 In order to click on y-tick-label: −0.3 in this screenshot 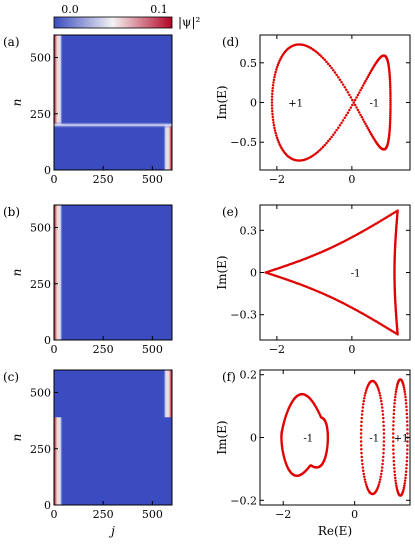, I will do `click(243, 315)`.